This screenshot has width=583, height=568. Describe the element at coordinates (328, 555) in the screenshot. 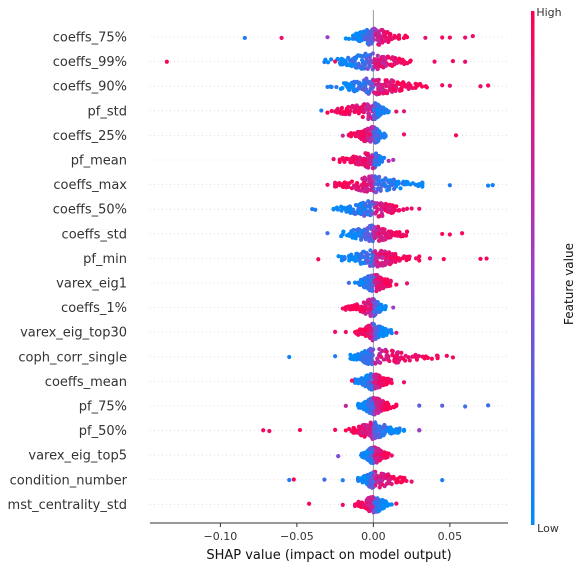

I see `x-axis-label: SHAP value (impact on model output)` at that location.